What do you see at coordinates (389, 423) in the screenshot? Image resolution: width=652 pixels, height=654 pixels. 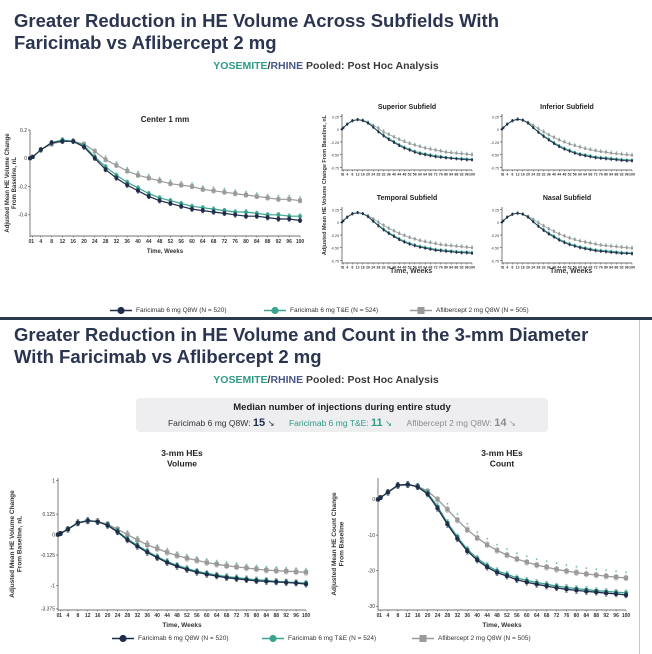 I see `syringe-icon: ↘` at bounding box center [389, 423].